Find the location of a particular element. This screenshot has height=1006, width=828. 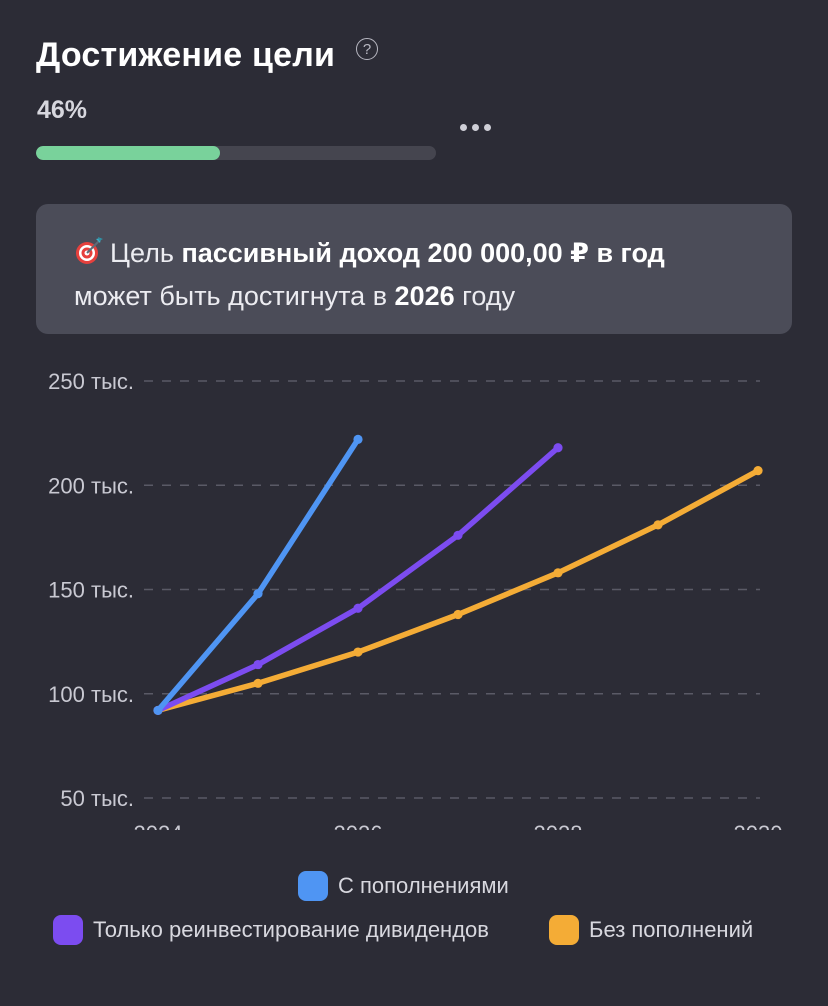

question-circle-icon: ? is located at coordinates (367, 49).